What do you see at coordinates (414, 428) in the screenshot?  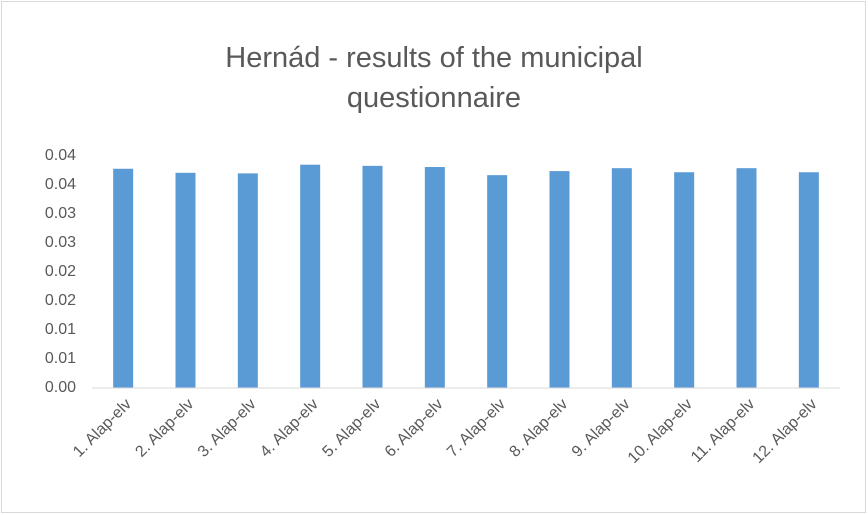 I see `x-tick-label: 6. Alap-elv` at bounding box center [414, 428].